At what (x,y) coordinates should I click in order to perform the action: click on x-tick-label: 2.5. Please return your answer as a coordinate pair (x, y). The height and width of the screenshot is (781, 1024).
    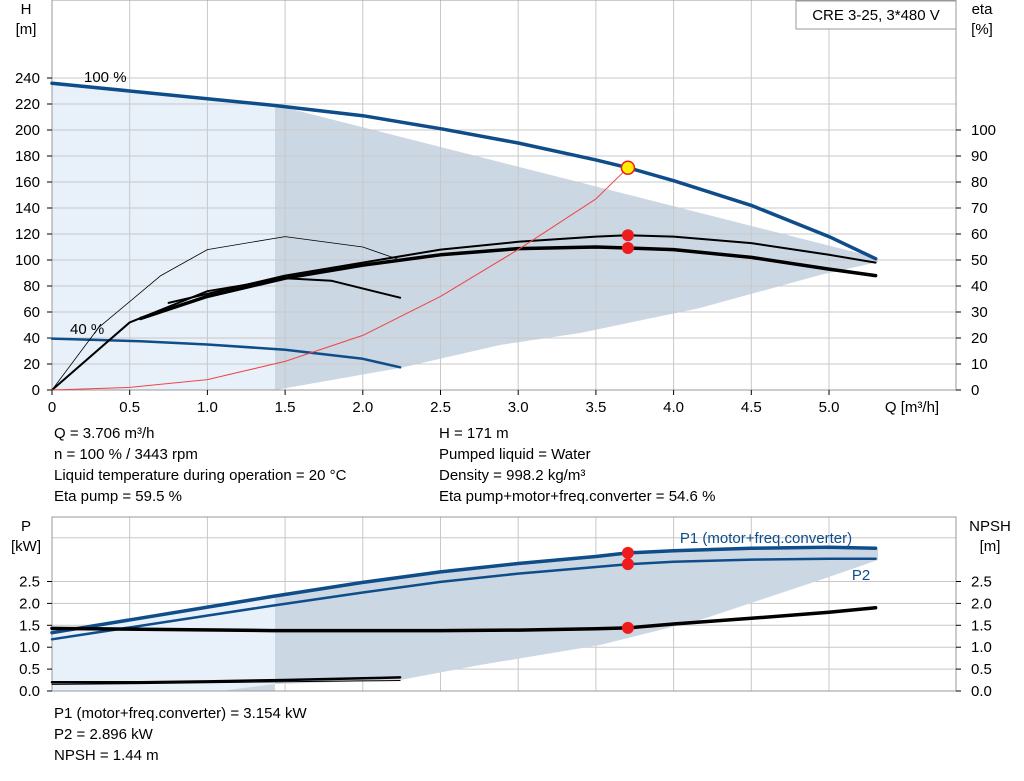
    Looking at the image, I should click on (440, 407).